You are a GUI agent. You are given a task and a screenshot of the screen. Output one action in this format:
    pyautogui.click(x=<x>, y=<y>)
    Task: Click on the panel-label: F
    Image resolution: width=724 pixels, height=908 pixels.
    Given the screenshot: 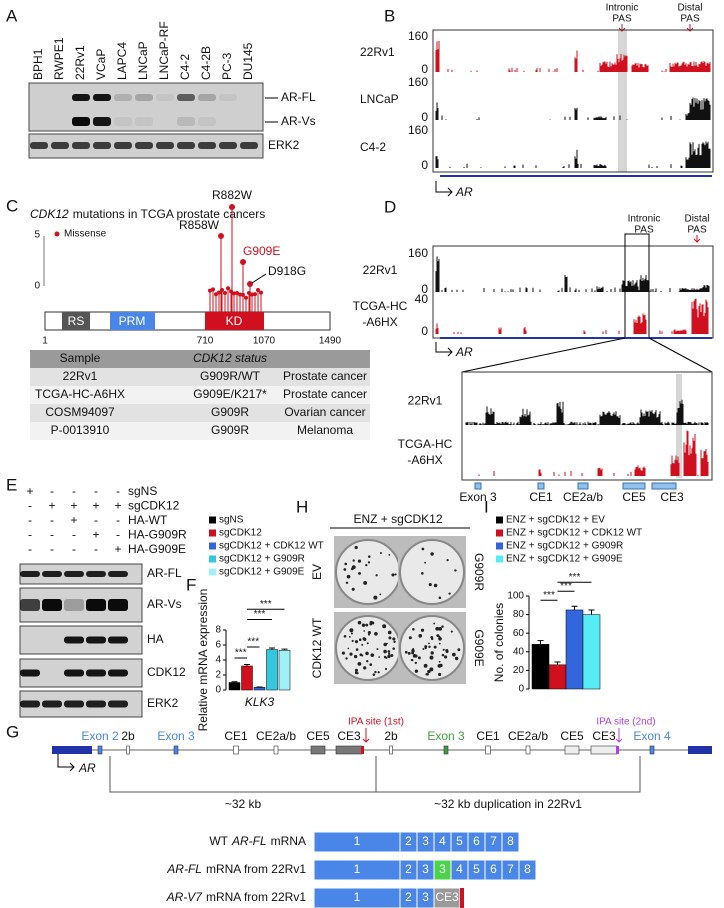 What is the action you would take?
    pyautogui.click(x=191, y=584)
    